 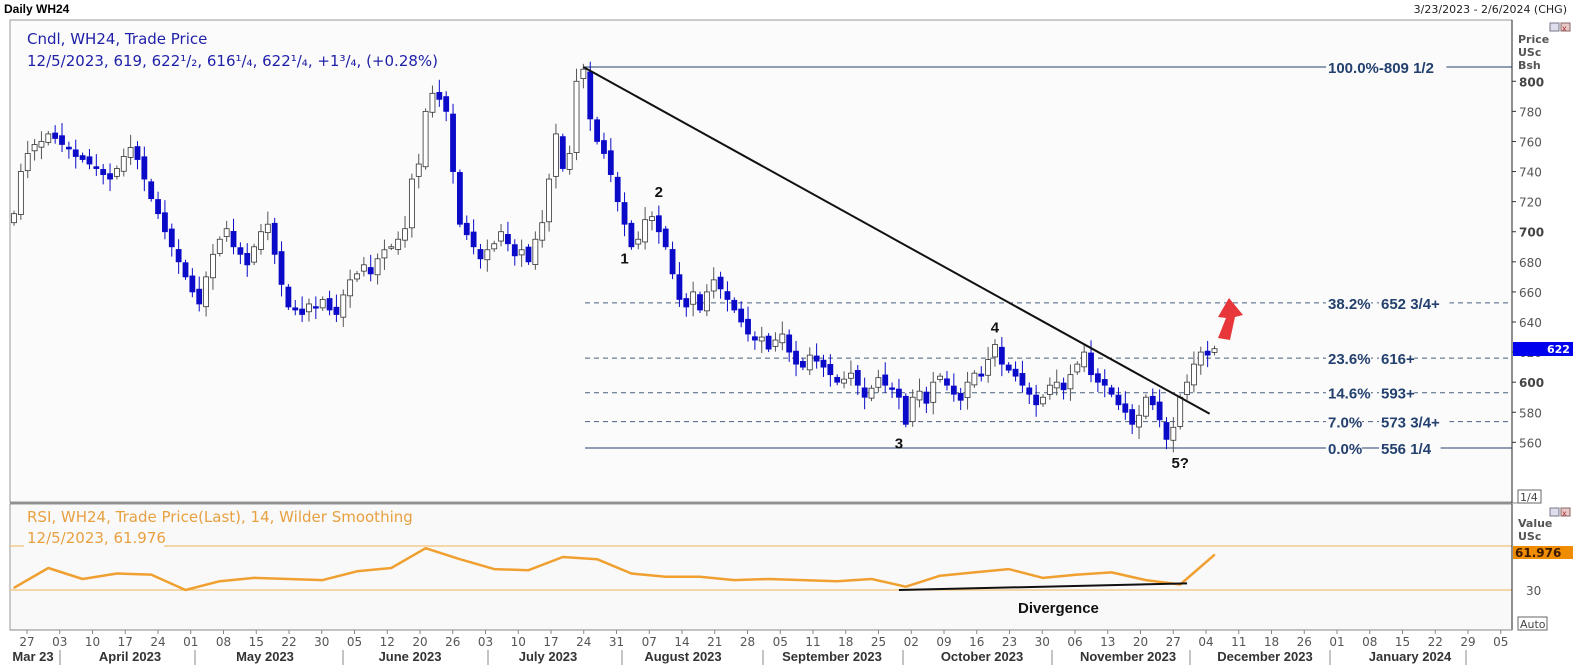 What do you see at coordinates (1529, 536) in the screenshot?
I see `rsi-axis-title-2: USc` at bounding box center [1529, 536].